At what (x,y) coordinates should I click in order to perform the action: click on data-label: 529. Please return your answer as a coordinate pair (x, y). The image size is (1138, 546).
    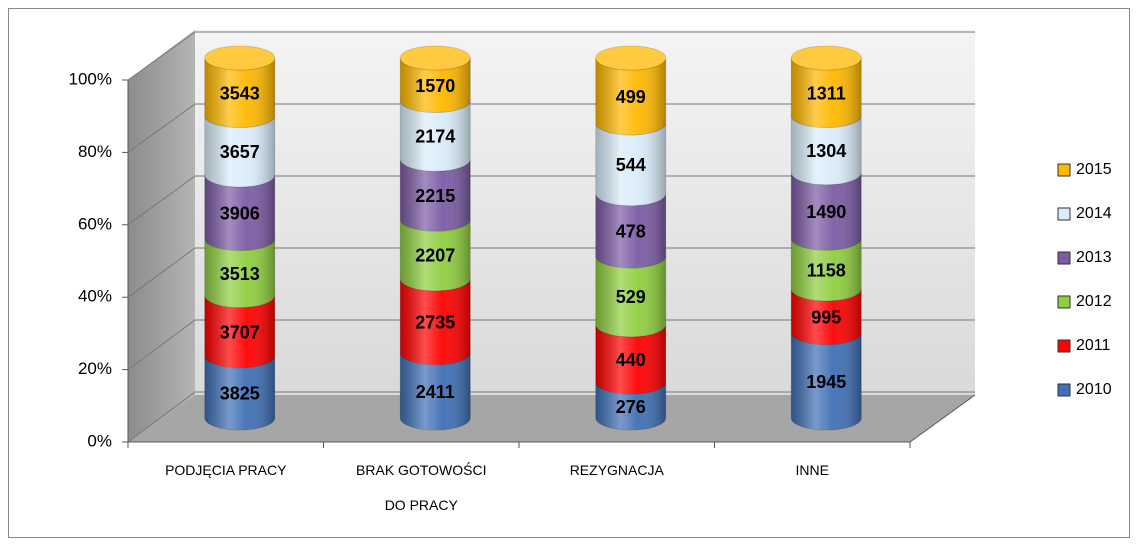
    Looking at the image, I should click on (631, 297).